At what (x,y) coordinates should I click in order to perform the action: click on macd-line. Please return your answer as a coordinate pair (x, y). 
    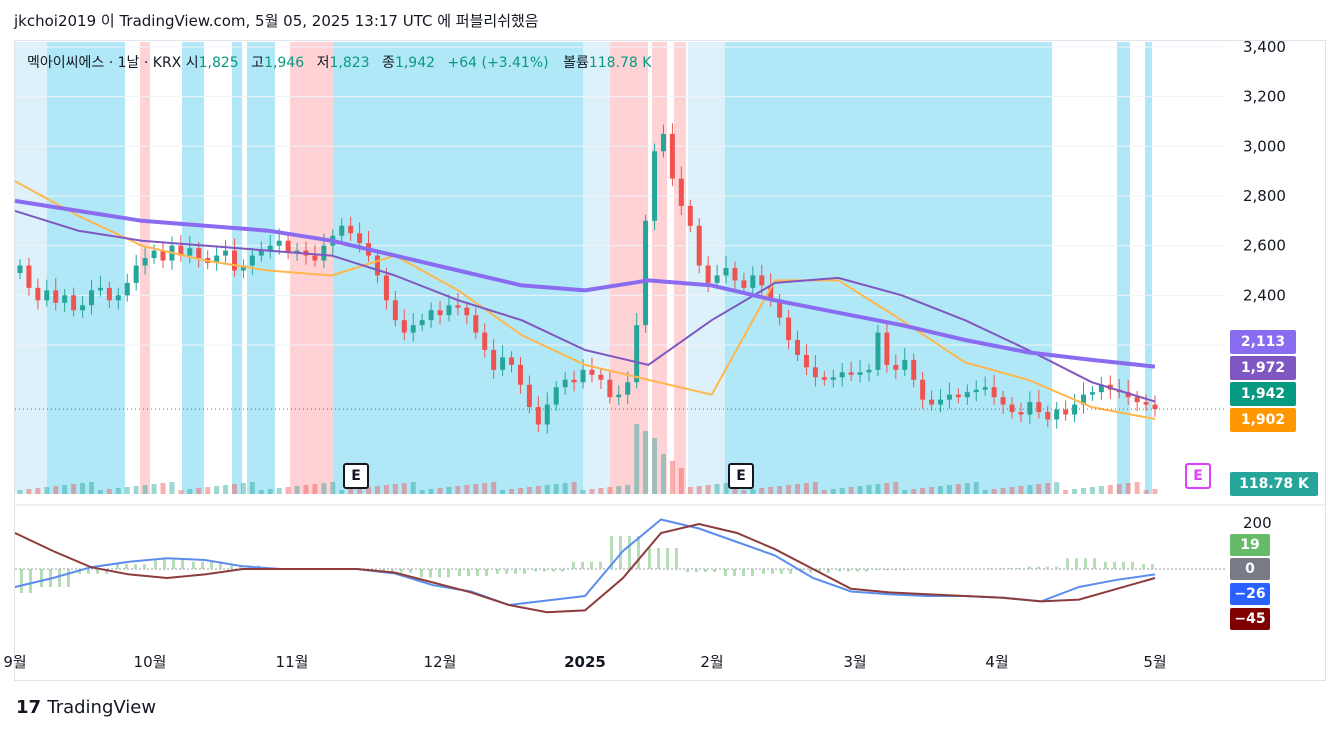
    Looking at the image, I should click on (585, 562).